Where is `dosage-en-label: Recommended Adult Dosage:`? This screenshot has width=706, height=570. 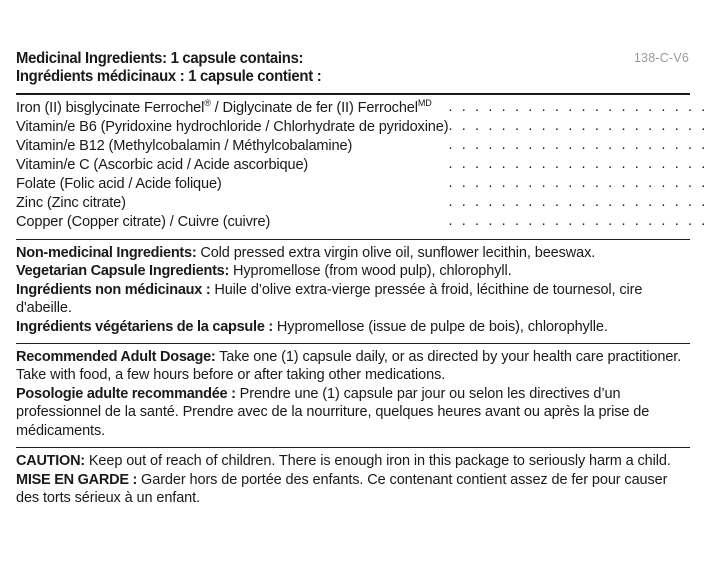
dosage-en-label: Recommended Adult Dosage: is located at coordinates (116, 357).